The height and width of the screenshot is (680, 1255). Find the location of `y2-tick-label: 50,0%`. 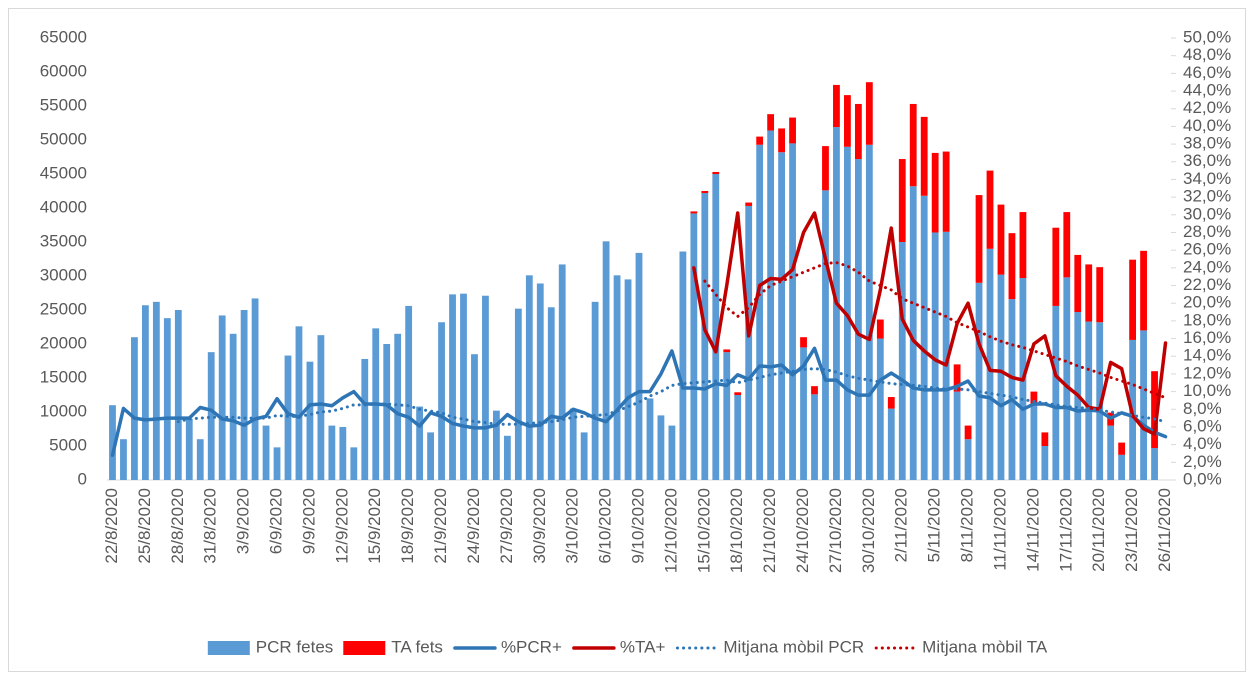

y2-tick-label: 50,0% is located at coordinates (1207, 36).